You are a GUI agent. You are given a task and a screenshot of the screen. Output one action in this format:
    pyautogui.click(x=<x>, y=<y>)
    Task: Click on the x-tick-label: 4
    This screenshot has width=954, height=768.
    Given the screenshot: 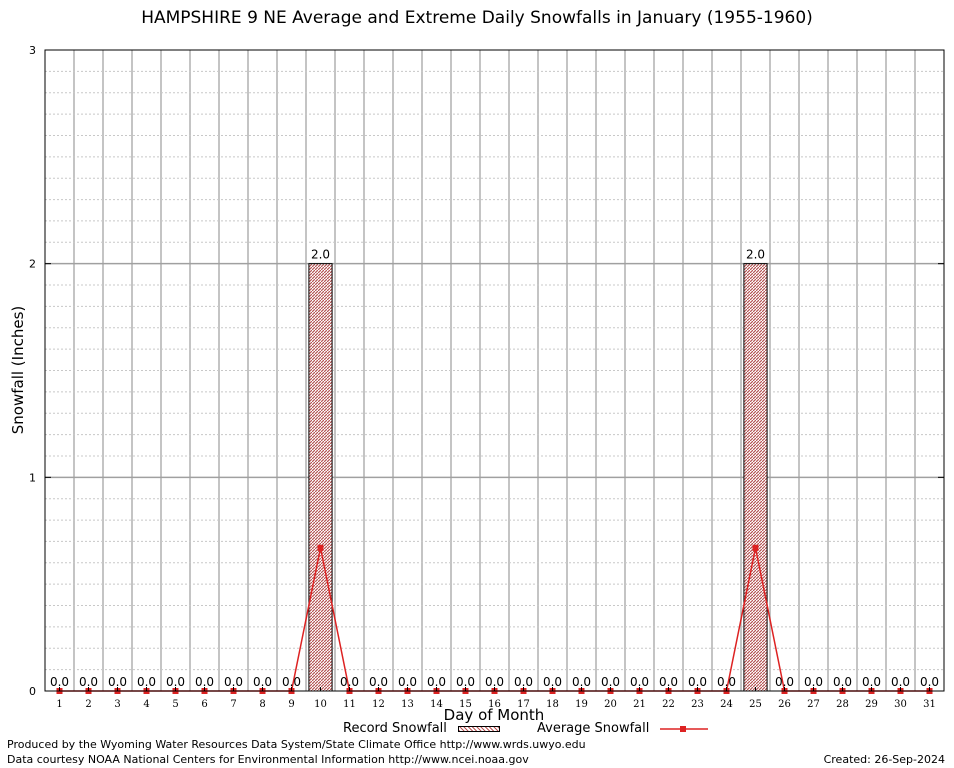 What is the action you would take?
    pyautogui.click(x=146, y=704)
    